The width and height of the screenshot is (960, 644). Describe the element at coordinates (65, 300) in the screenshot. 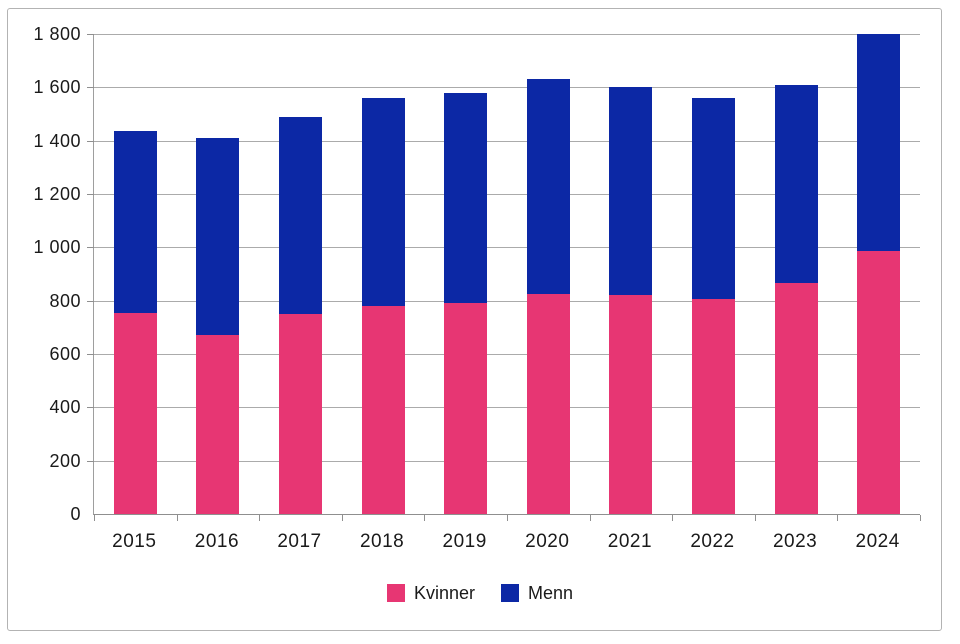

I see `y-tick-label: 800` at that location.